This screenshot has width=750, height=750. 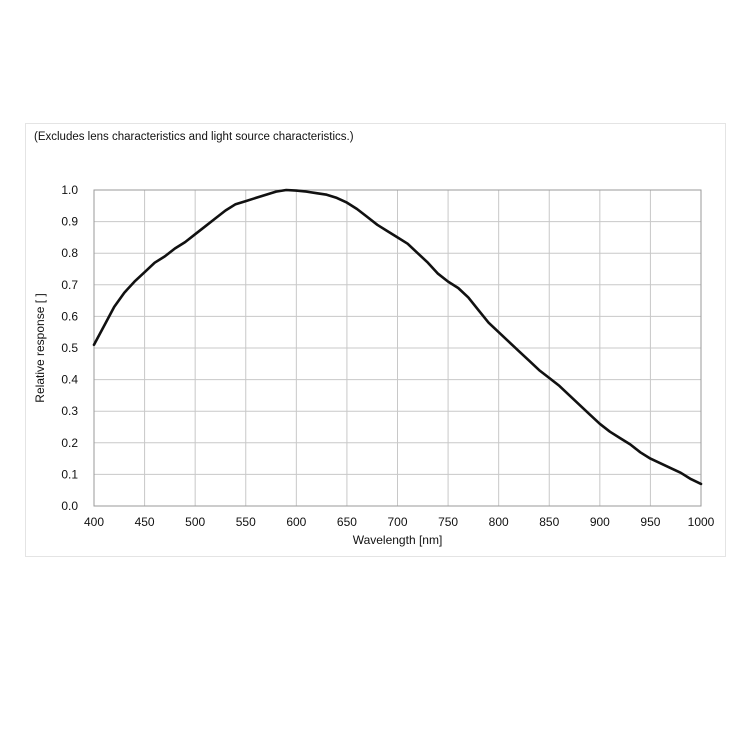 What do you see at coordinates (69, 285) in the screenshot?
I see `y-tick-label: 0.7` at bounding box center [69, 285].